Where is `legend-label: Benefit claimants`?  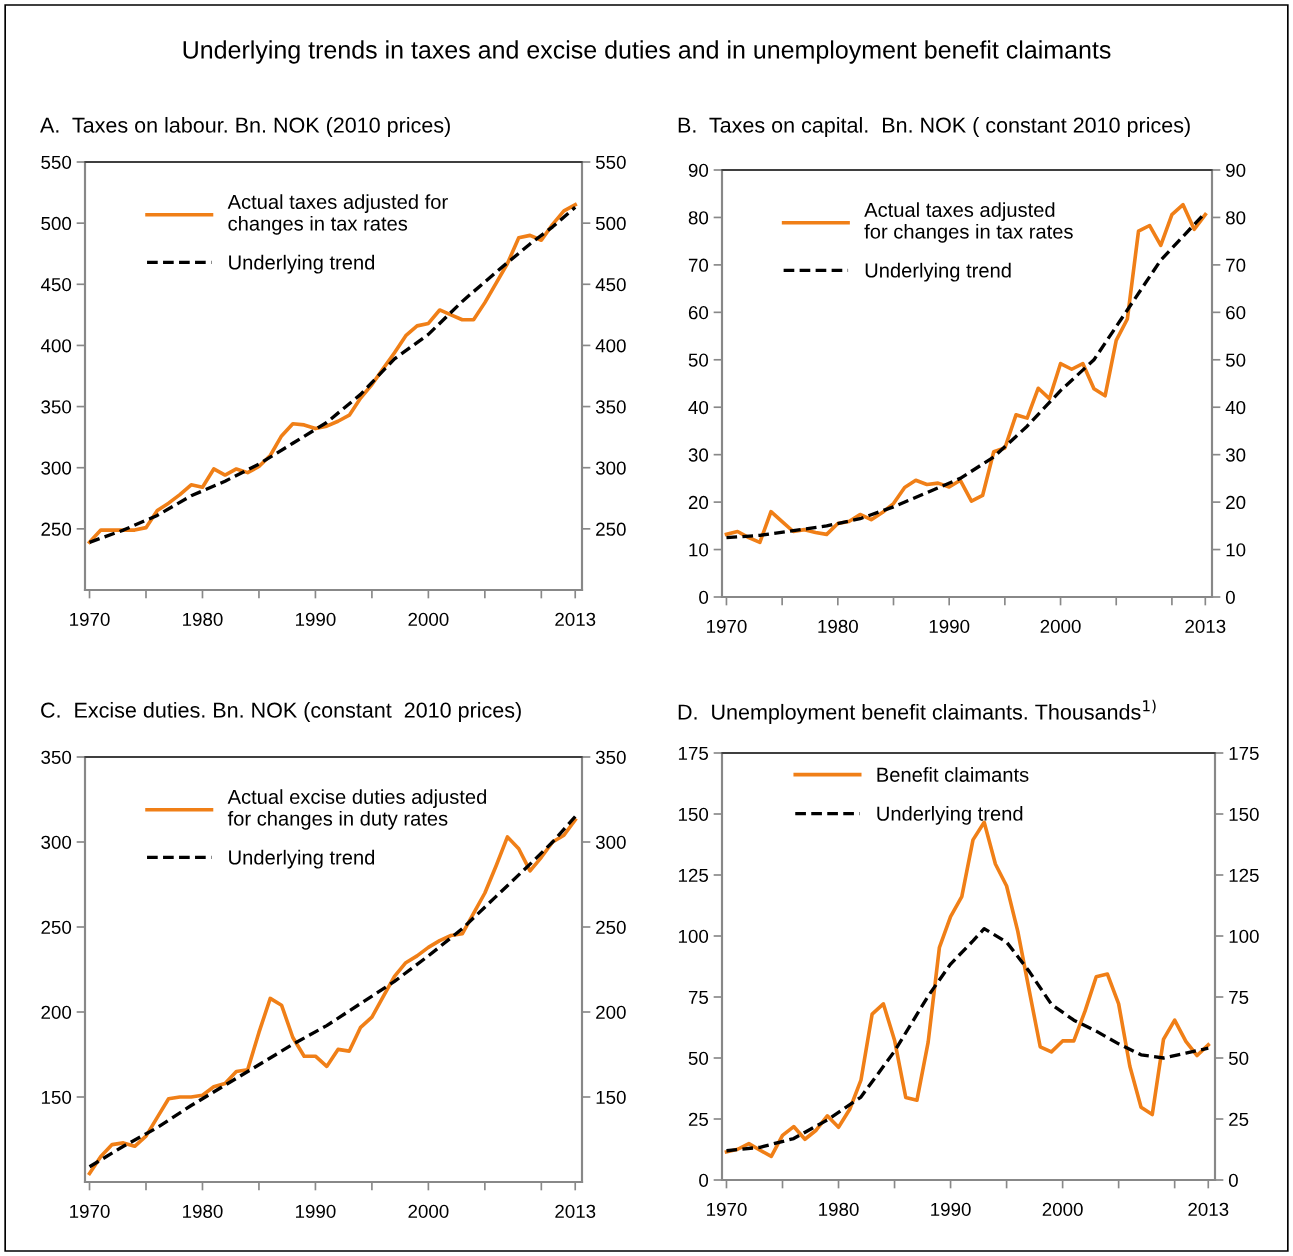
legend-label: Benefit claimants is located at coordinates (953, 774).